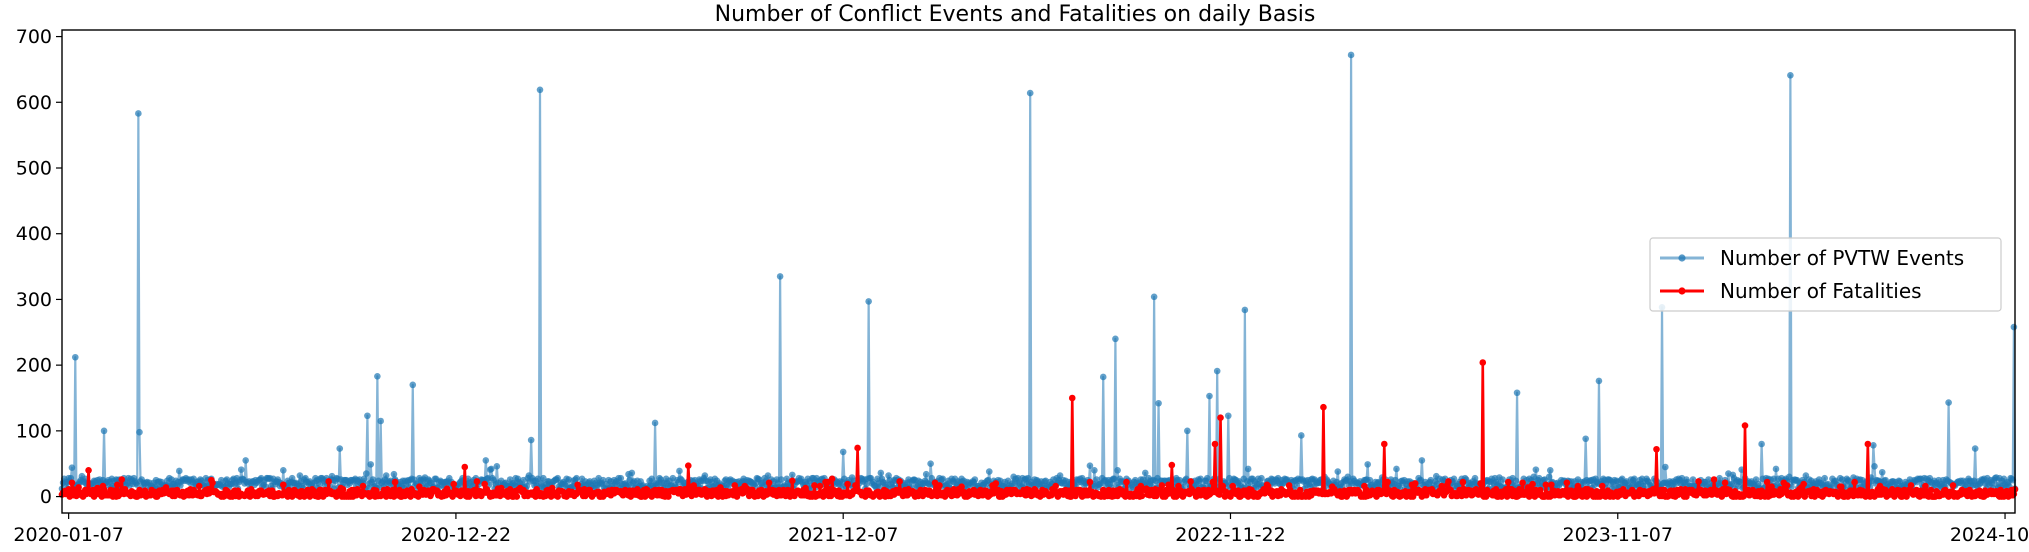 The height and width of the screenshot is (552, 2029). I want to click on x-tick-label: 2020-12-22, so click(456, 535).